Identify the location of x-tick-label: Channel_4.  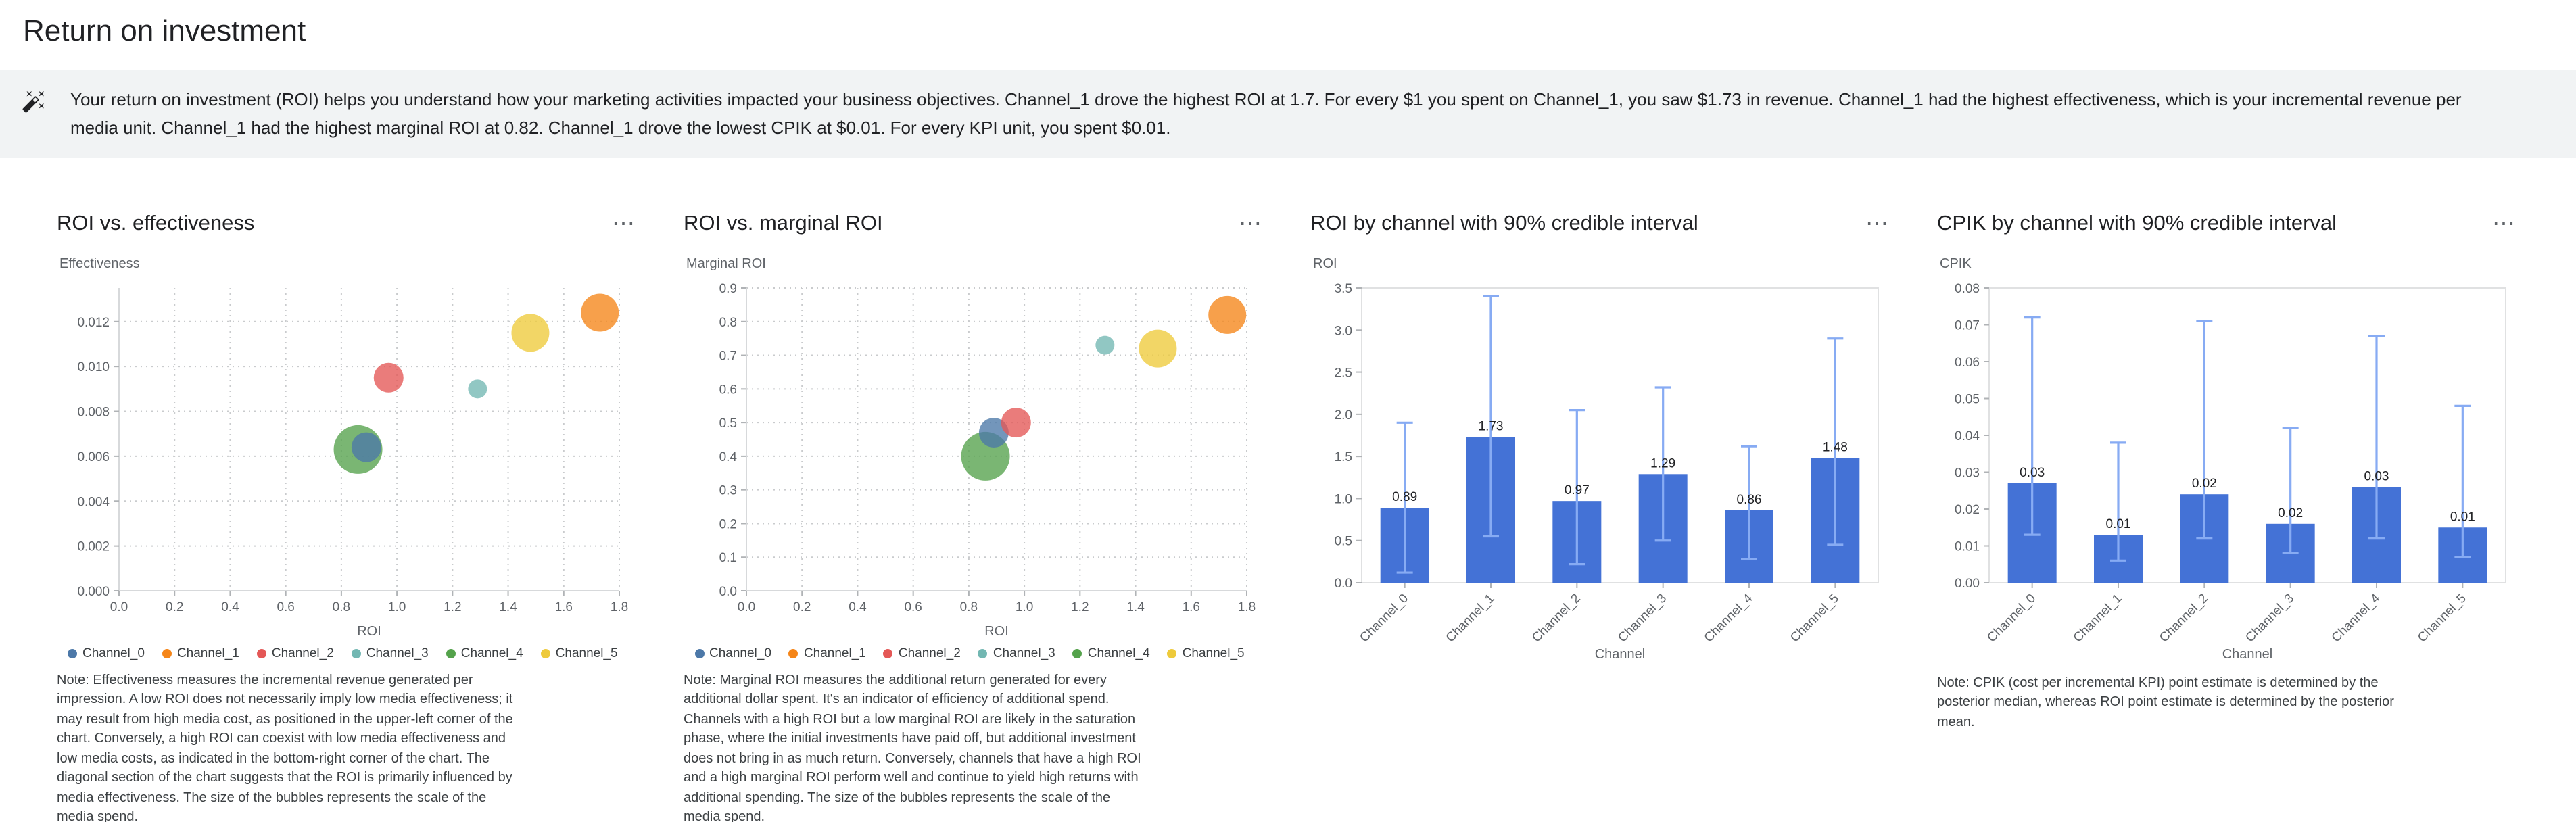
(1729, 618).